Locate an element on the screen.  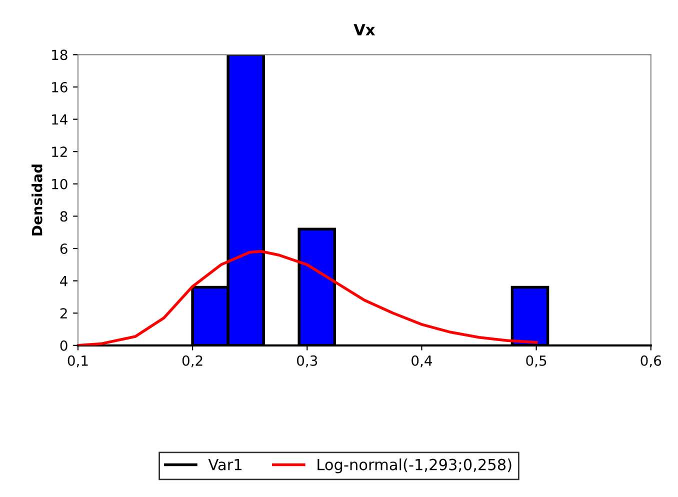
y-tick-label: 6 is located at coordinates (64, 248).